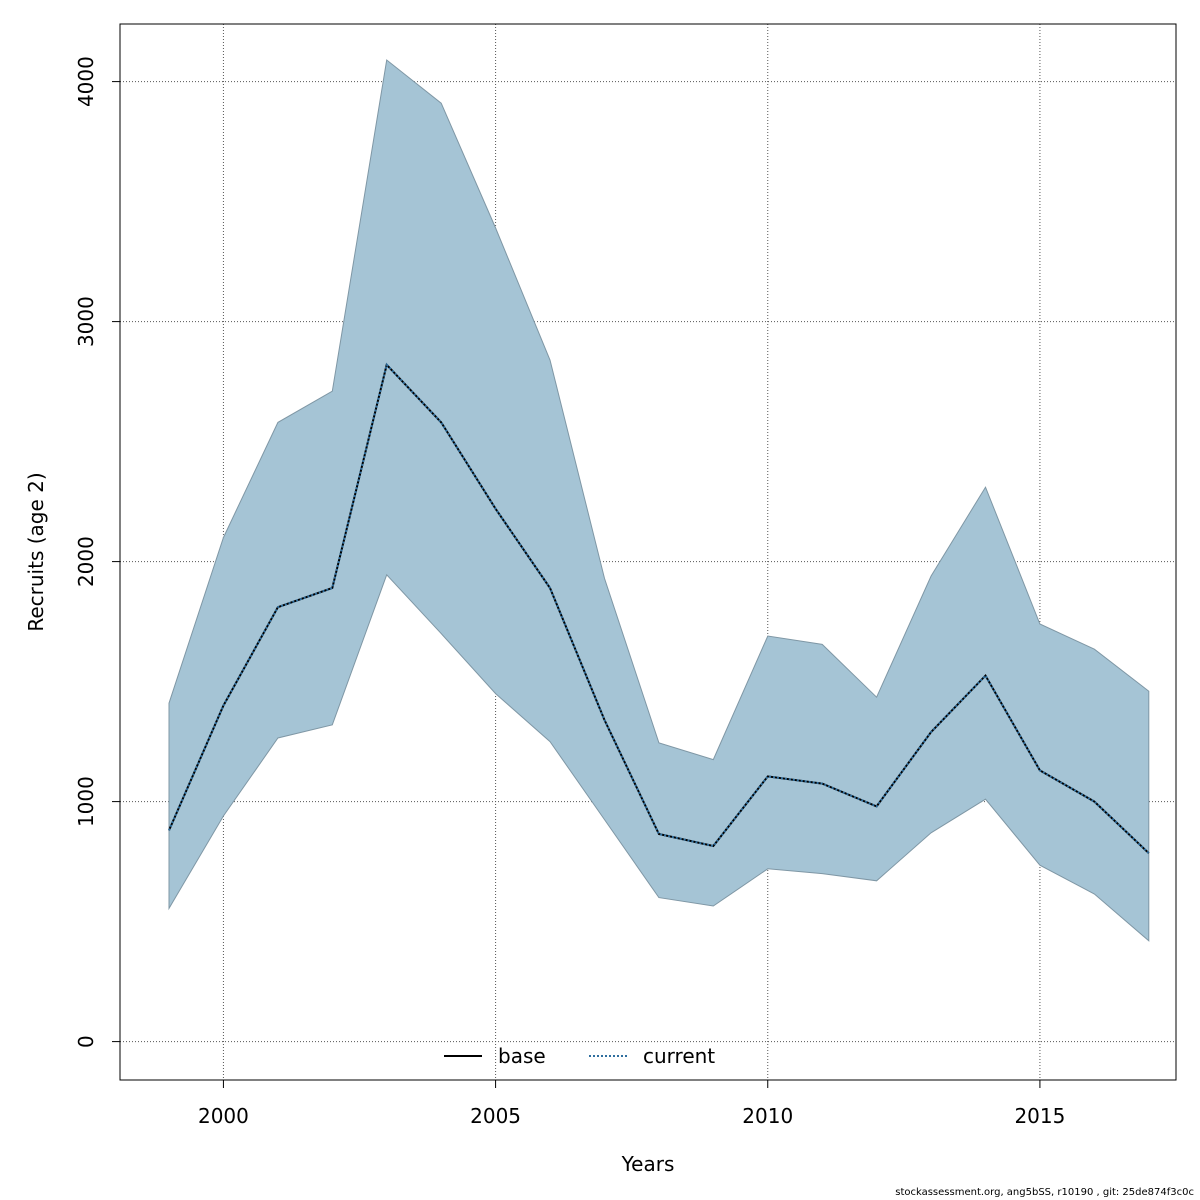 This screenshot has width=1200, height=1200. What do you see at coordinates (767, 1116) in the screenshot?
I see `x-tick-label: 2010` at bounding box center [767, 1116].